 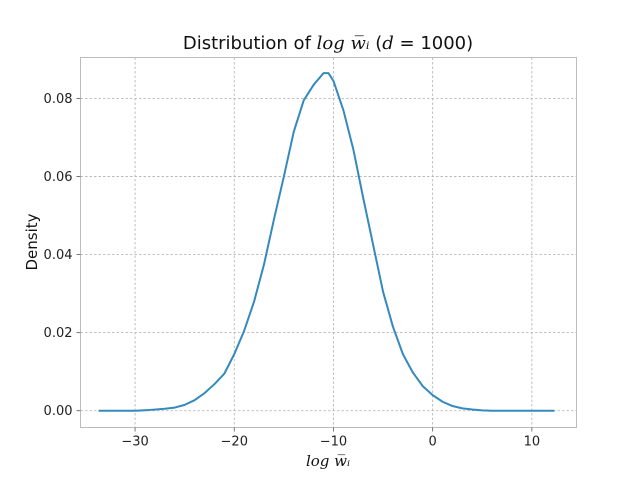 What do you see at coordinates (58, 255) in the screenshot?
I see `y-tick-label: 0.04` at bounding box center [58, 255].